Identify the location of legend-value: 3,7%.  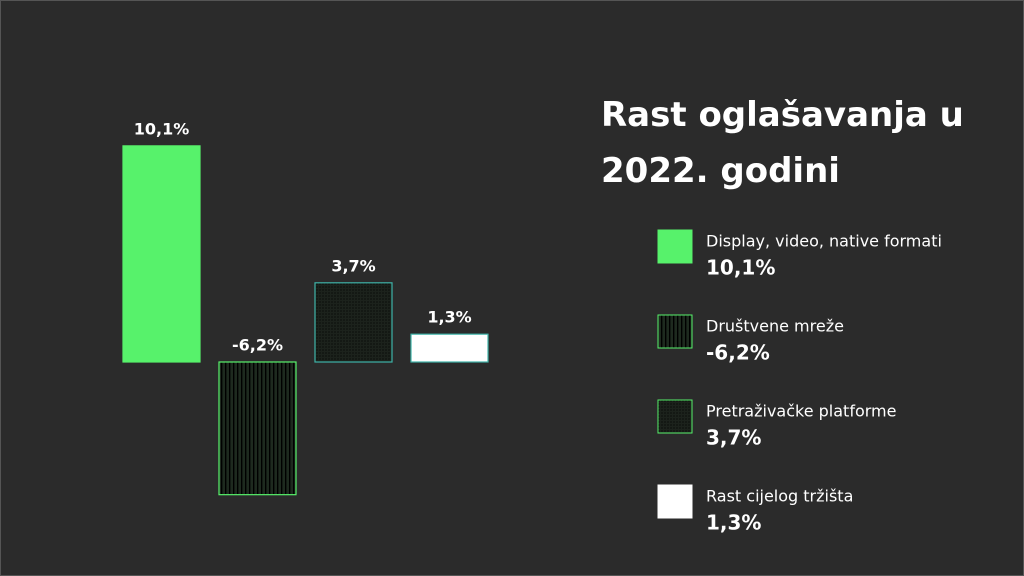
(733, 438).